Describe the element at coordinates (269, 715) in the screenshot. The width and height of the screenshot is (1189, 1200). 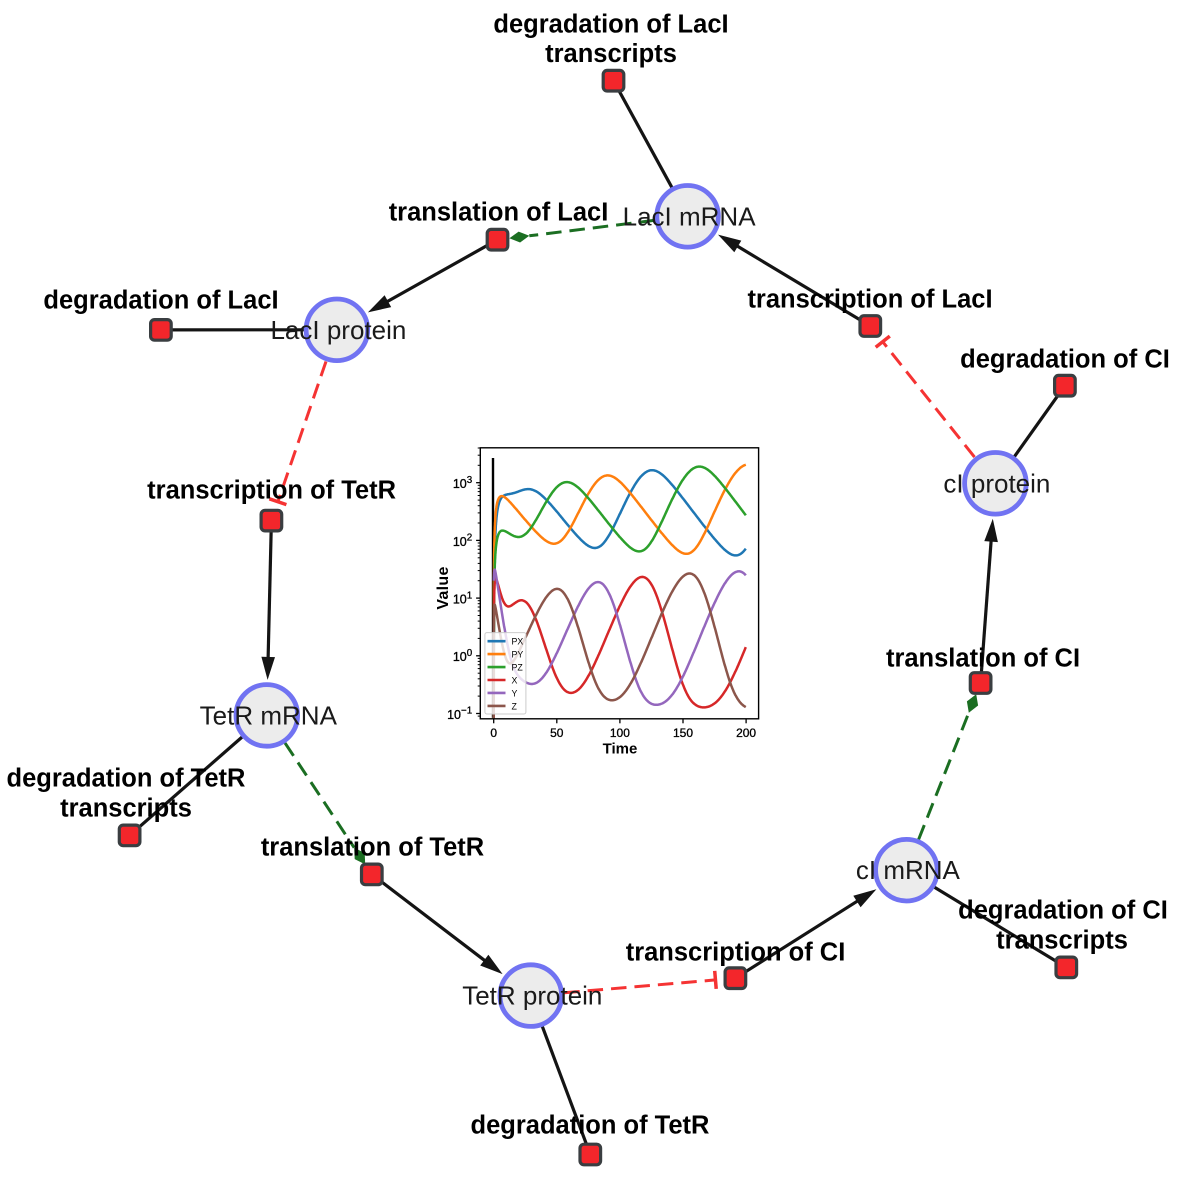
I see `svg-text: TetR mRNA` at that location.